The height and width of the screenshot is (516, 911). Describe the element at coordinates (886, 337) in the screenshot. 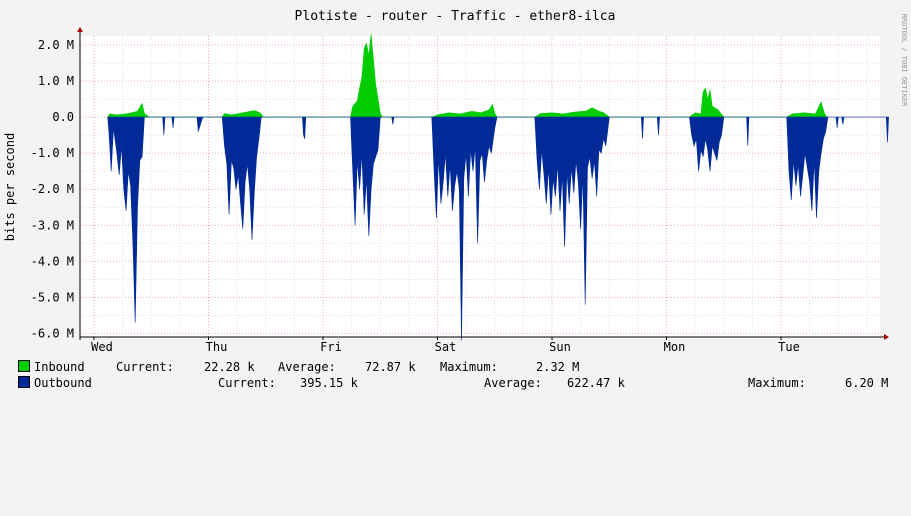

I see `x-axis-arrow` at that location.